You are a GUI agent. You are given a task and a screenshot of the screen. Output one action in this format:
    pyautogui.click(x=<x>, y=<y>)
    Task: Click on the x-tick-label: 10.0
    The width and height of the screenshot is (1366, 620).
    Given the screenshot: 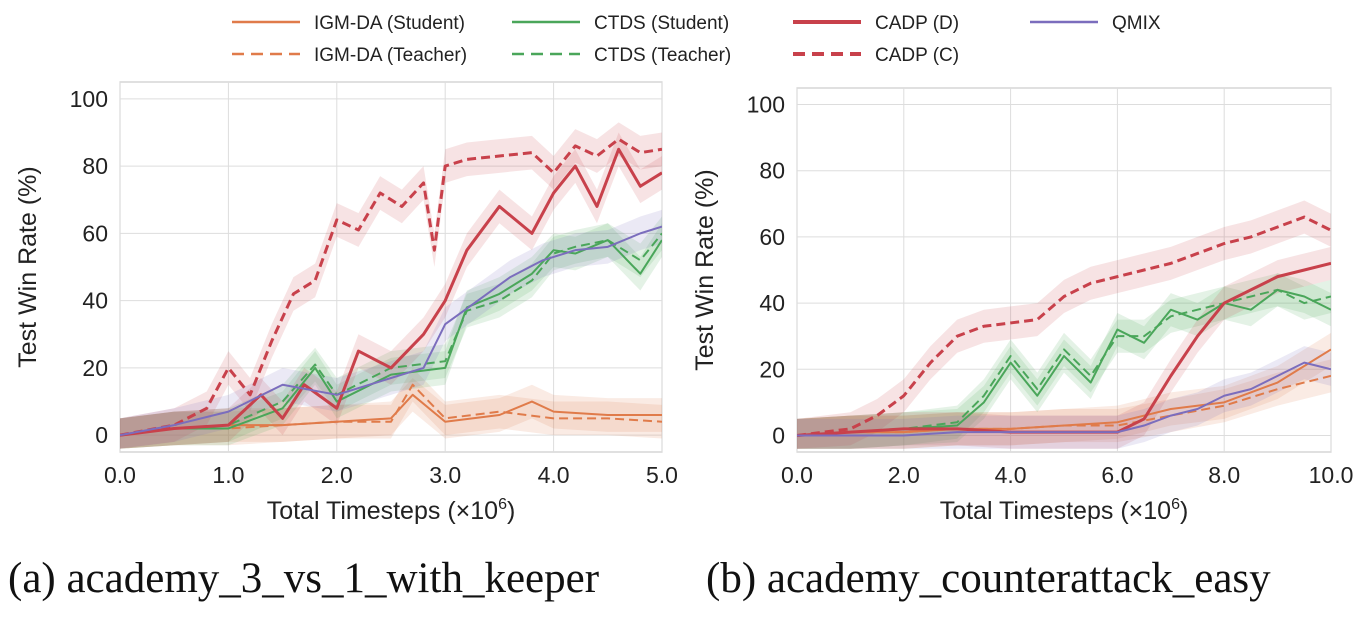 What is the action you would take?
    pyautogui.click(x=1331, y=475)
    